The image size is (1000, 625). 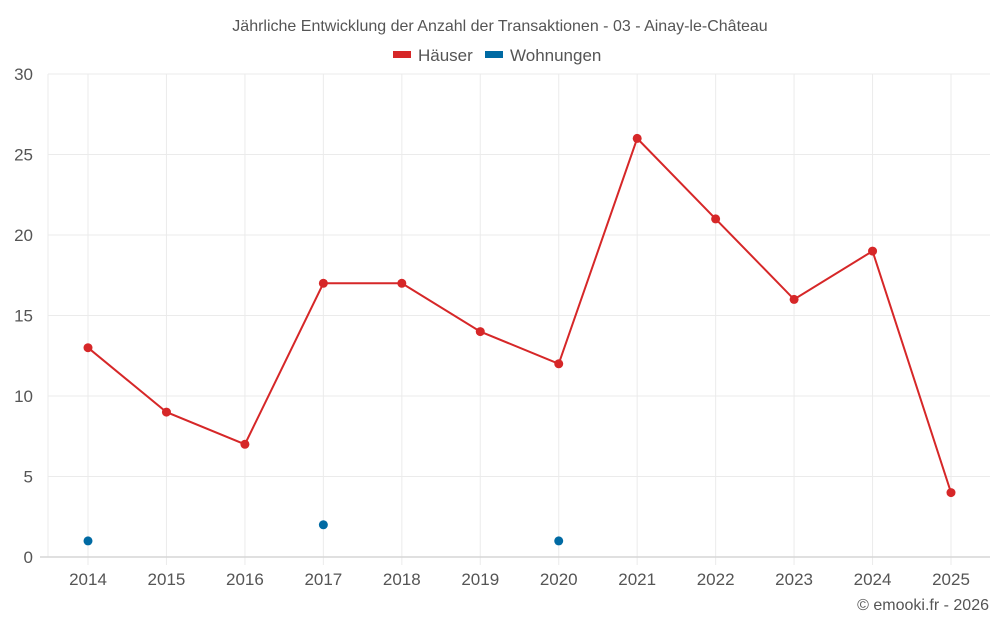 I want to click on x-tick-label: 2020, so click(x=559, y=579).